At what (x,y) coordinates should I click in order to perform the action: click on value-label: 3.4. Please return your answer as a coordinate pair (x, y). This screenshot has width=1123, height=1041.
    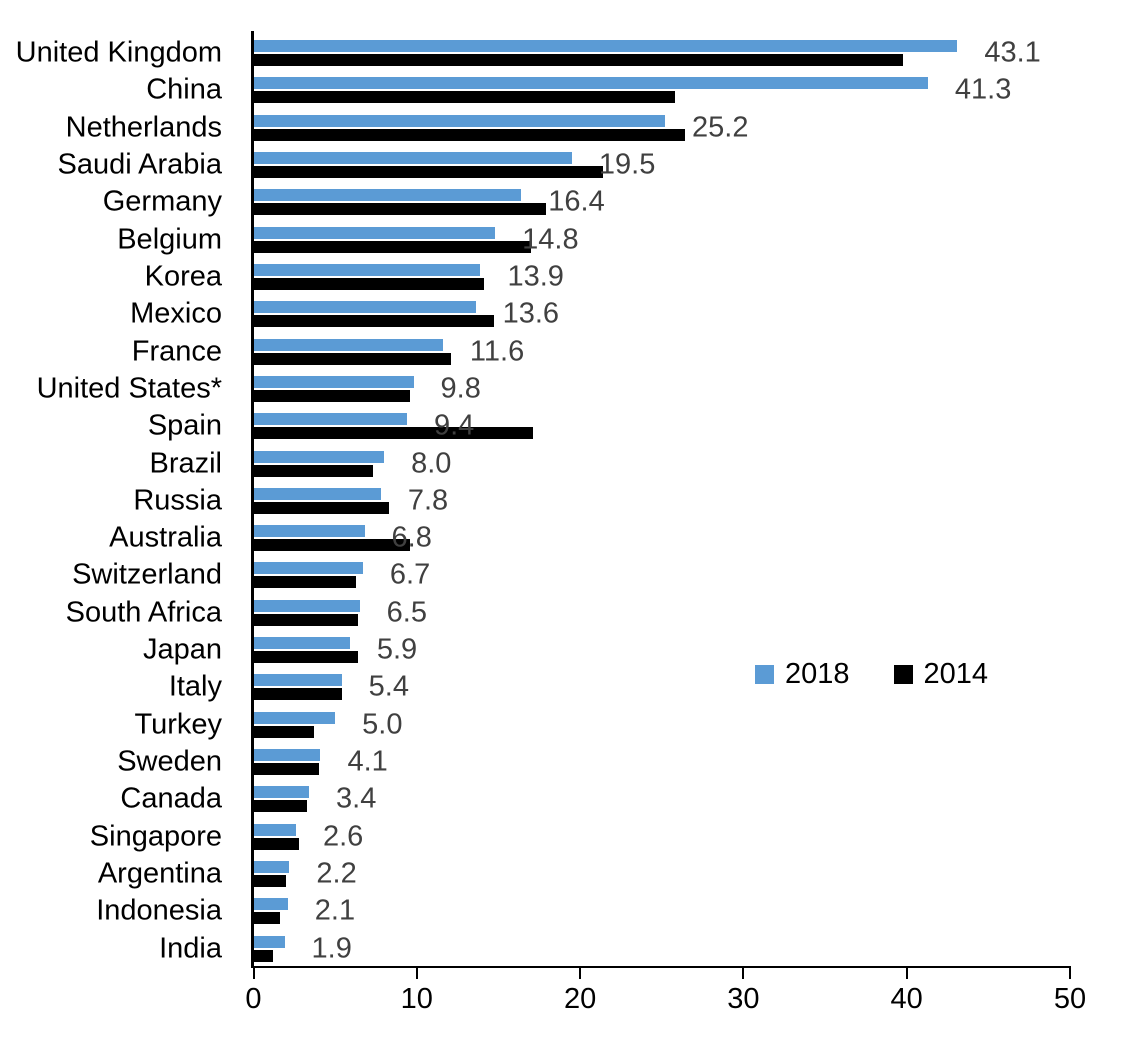
    Looking at the image, I should click on (356, 798).